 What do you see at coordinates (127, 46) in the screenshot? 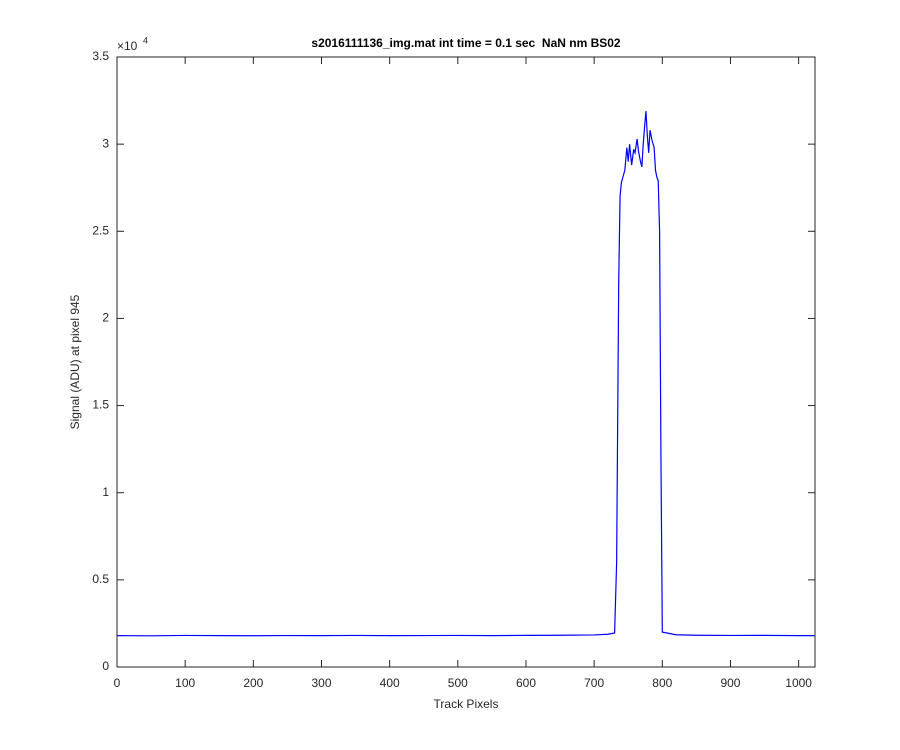
I see `y-multiplier-base: ×10` at bounding box center [127, 46].